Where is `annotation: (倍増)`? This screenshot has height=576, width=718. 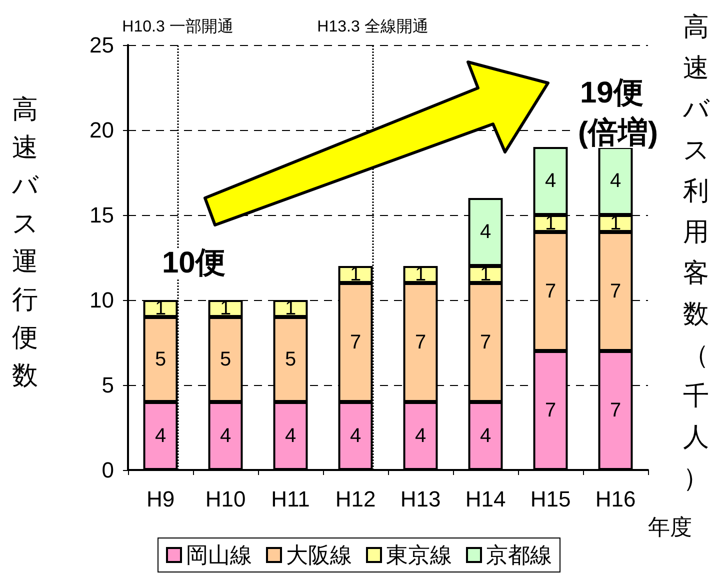 annotation: (倍増) is located at coordinates (618, 133).